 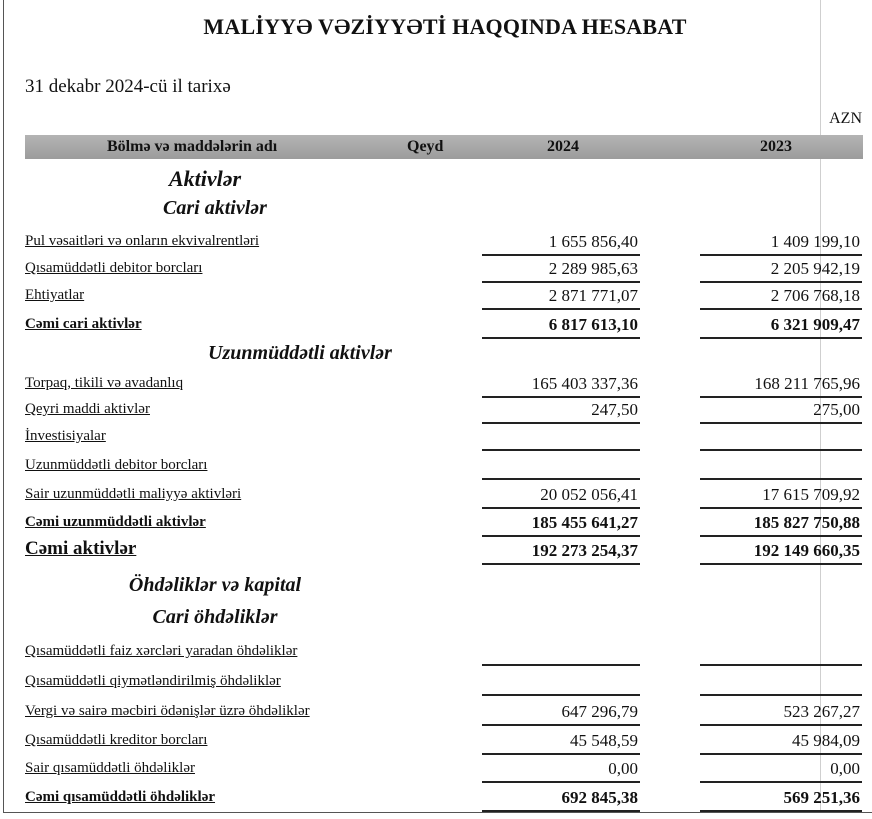 What do you see at coordinates (781, 497) in the screenshot?
I see `value-2023: 17 615 709,92` at bounding box center [781, 497].